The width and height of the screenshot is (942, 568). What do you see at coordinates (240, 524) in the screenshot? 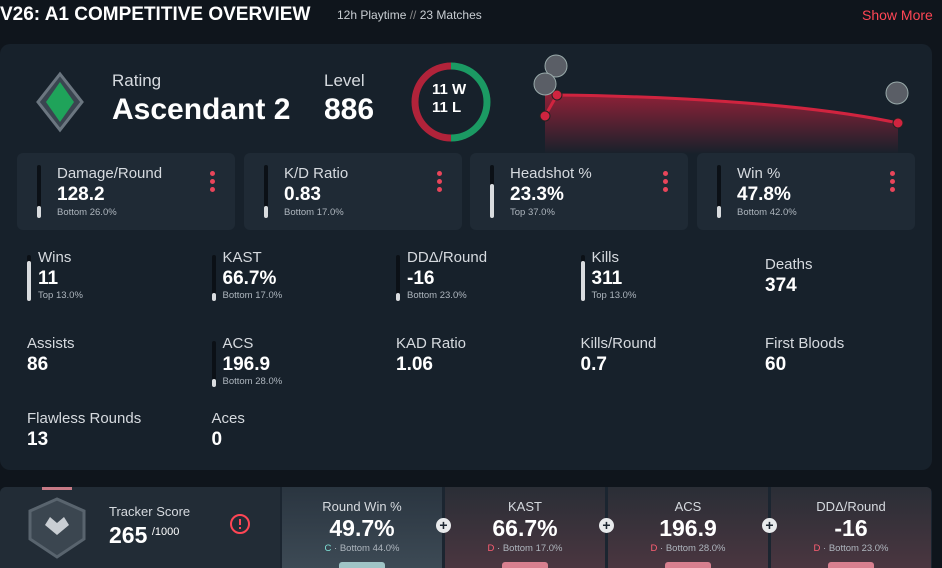
I see `info-icon` at bounding box center [240, 524].